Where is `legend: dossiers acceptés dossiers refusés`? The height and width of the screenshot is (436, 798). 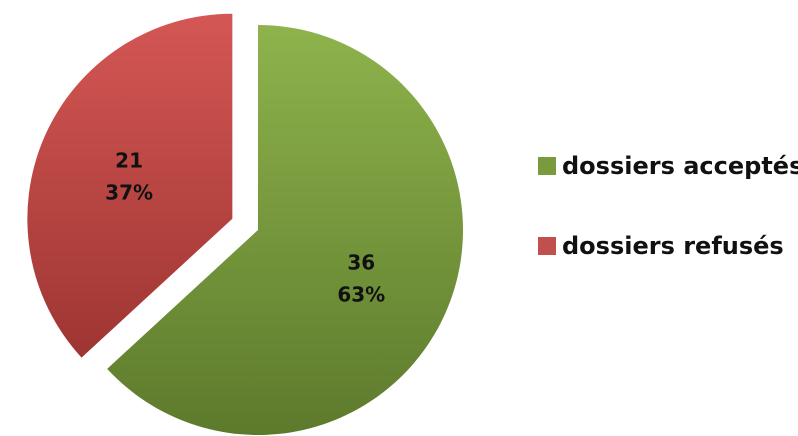 legend: dossiers acceptés dossiers refusés is located at coordinates (668, 226).